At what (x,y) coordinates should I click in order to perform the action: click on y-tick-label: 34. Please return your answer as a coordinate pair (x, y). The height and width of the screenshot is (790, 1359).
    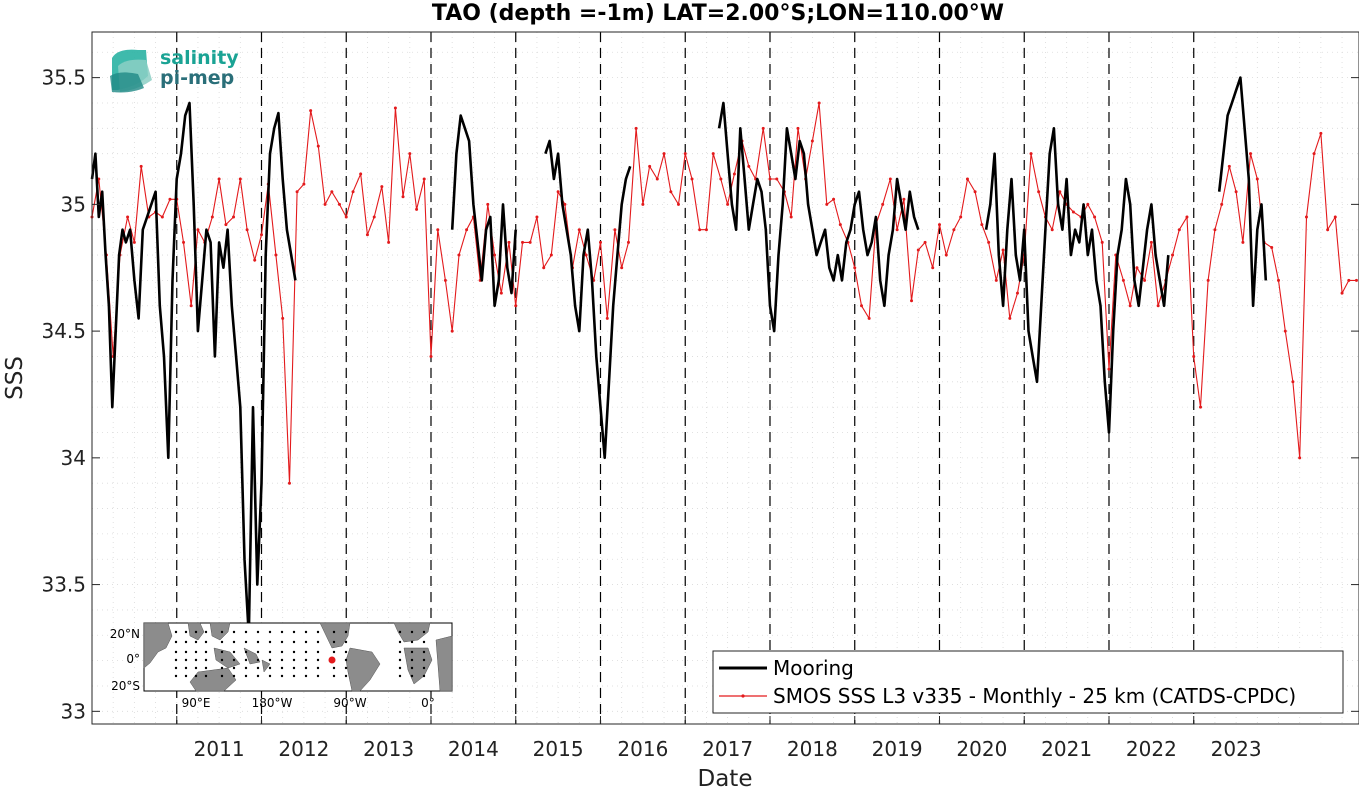
    Looking at the image, I should click on (73, 458).